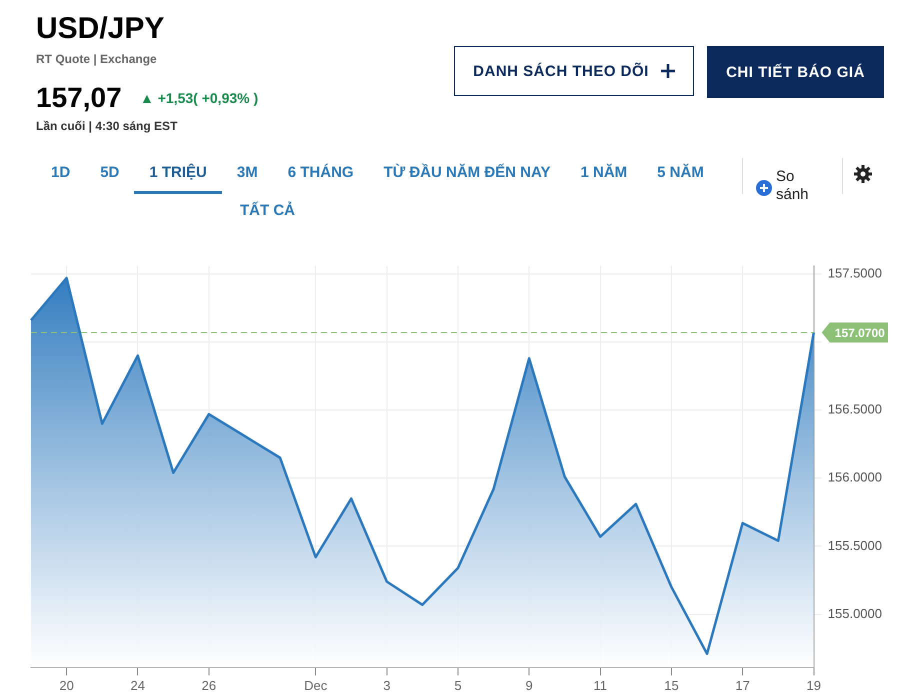 The image size is (909, 700). What do you see at coordinates (209, 685) in the screenshot?
I see `x-tick-label: 26` at bounding box center [209, 685].